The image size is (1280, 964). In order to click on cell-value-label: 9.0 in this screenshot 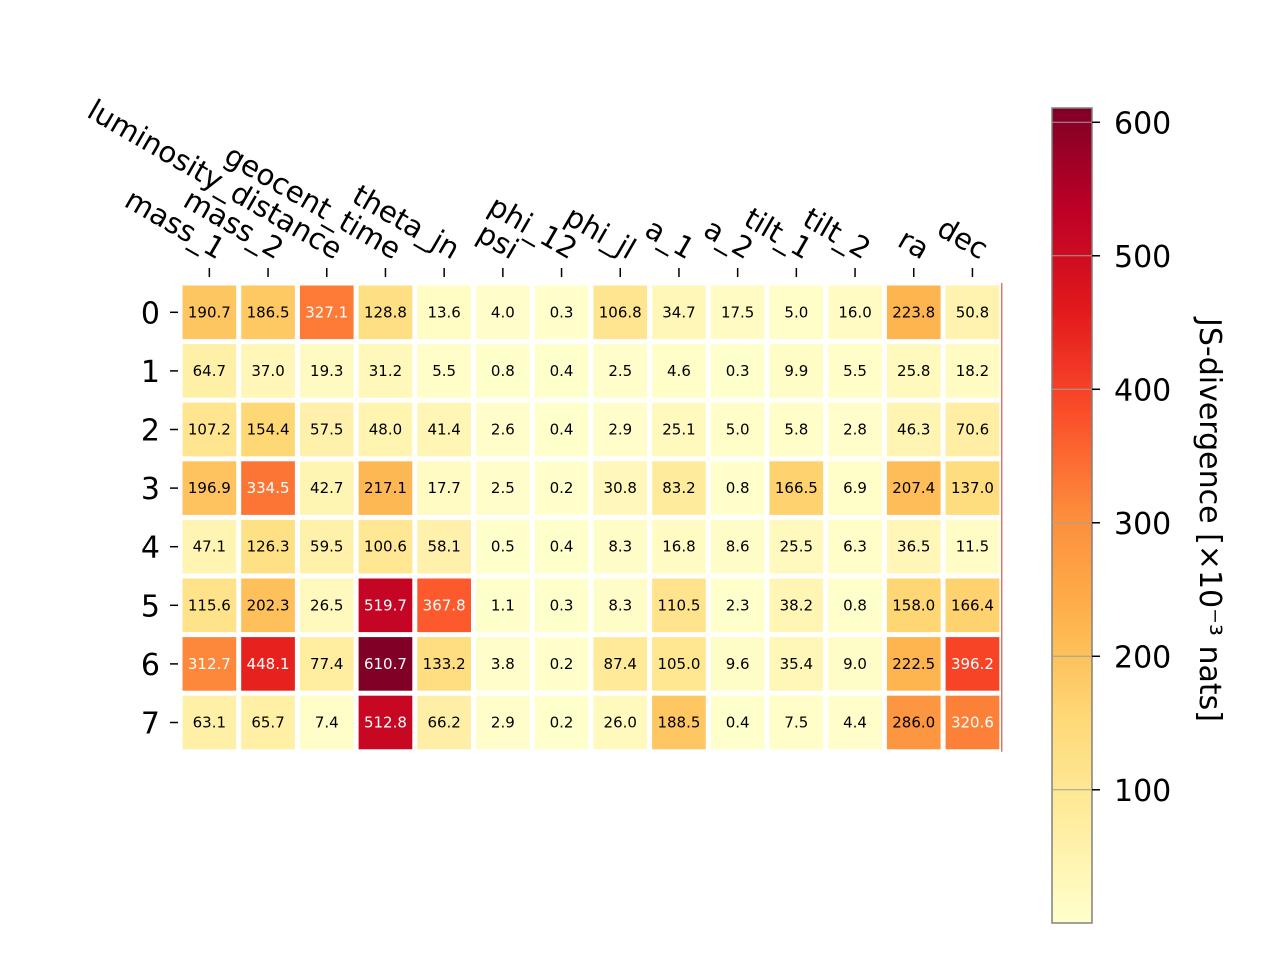, I will do `click(855, 664)`.